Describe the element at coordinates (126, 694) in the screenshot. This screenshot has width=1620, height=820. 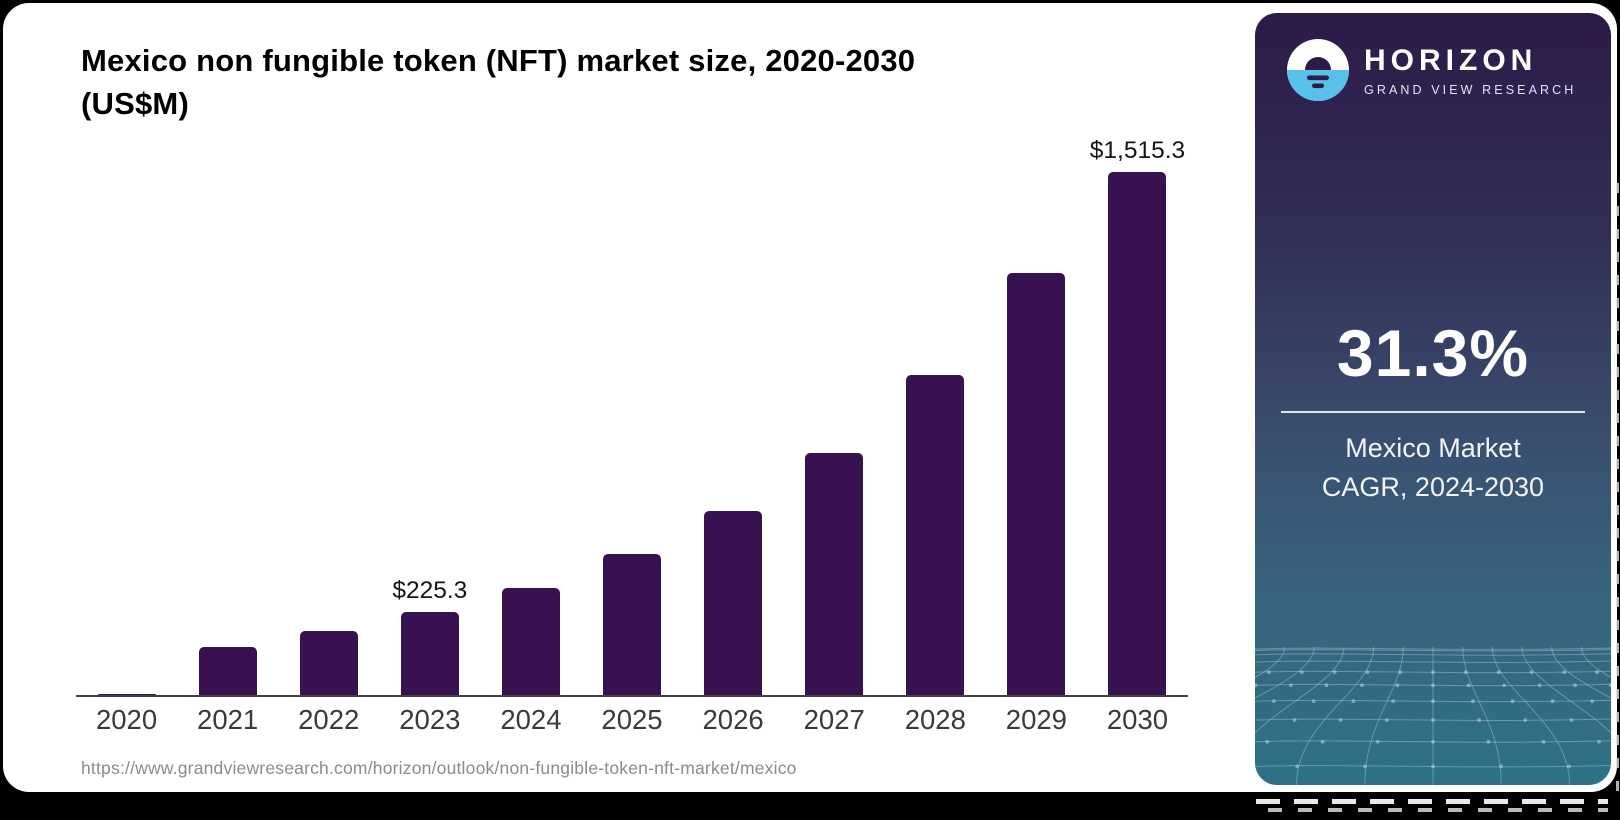
I see `bar-2020` at that location.